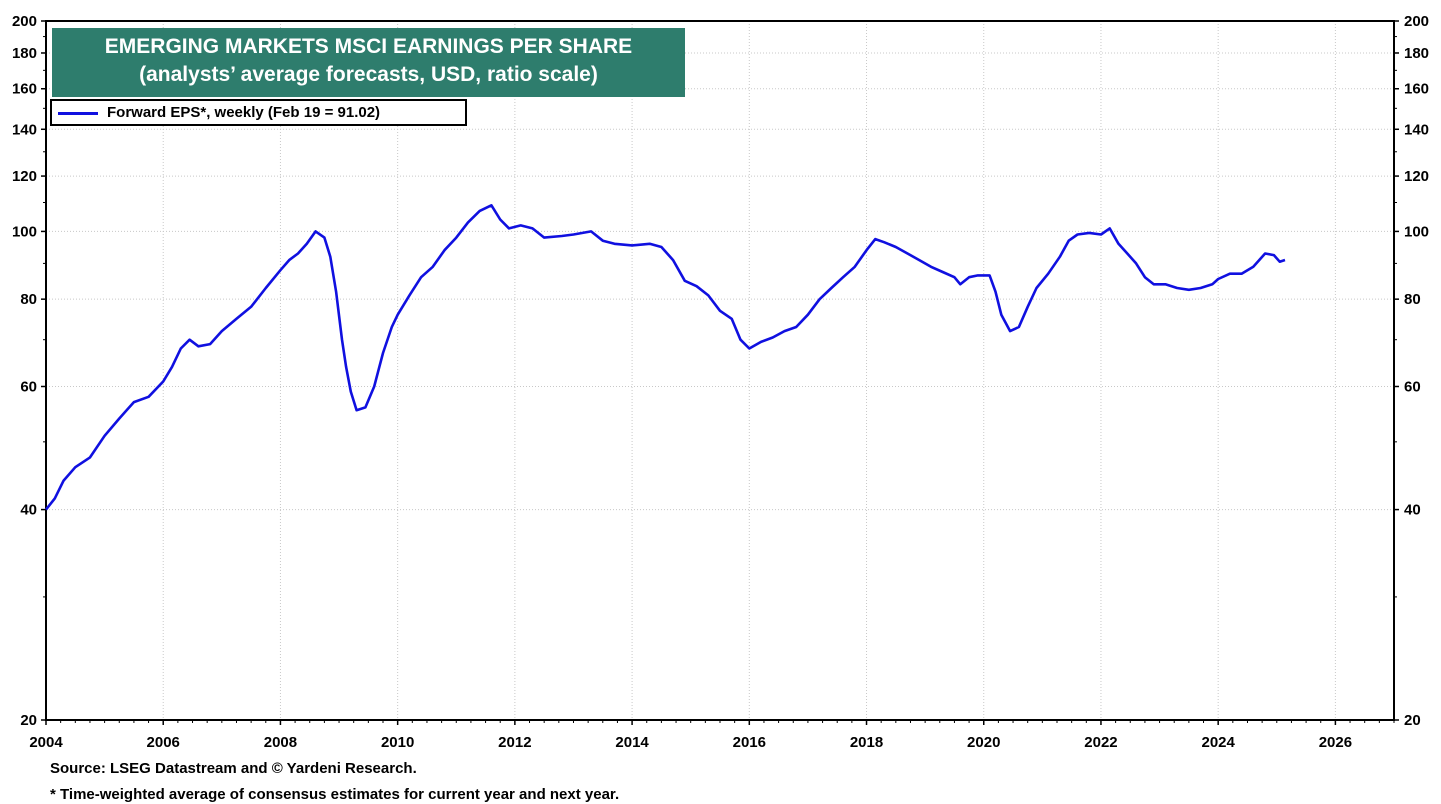  I want to click on y-tick-label-left: 100, so click(24, 231).